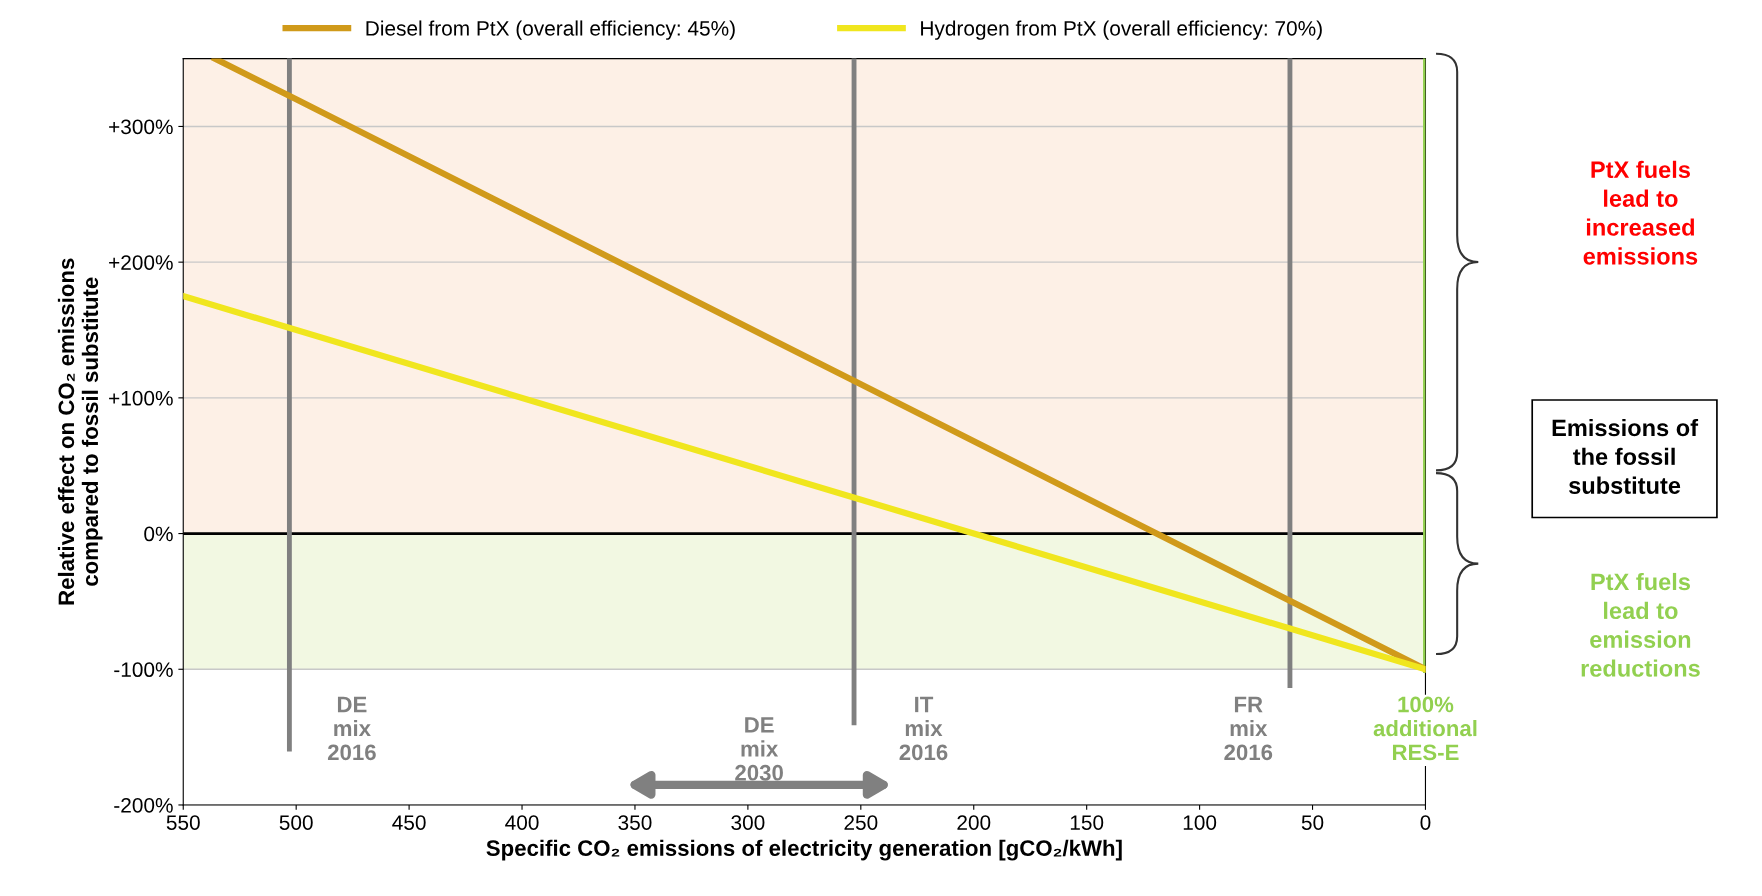  What do you see at coordinates (804, 850) in the screenshot?
I see `x-axis-title: Specific CO₂ emissions of electricity generation [gCO₂/kWh]` at bounding box center [804, 850].